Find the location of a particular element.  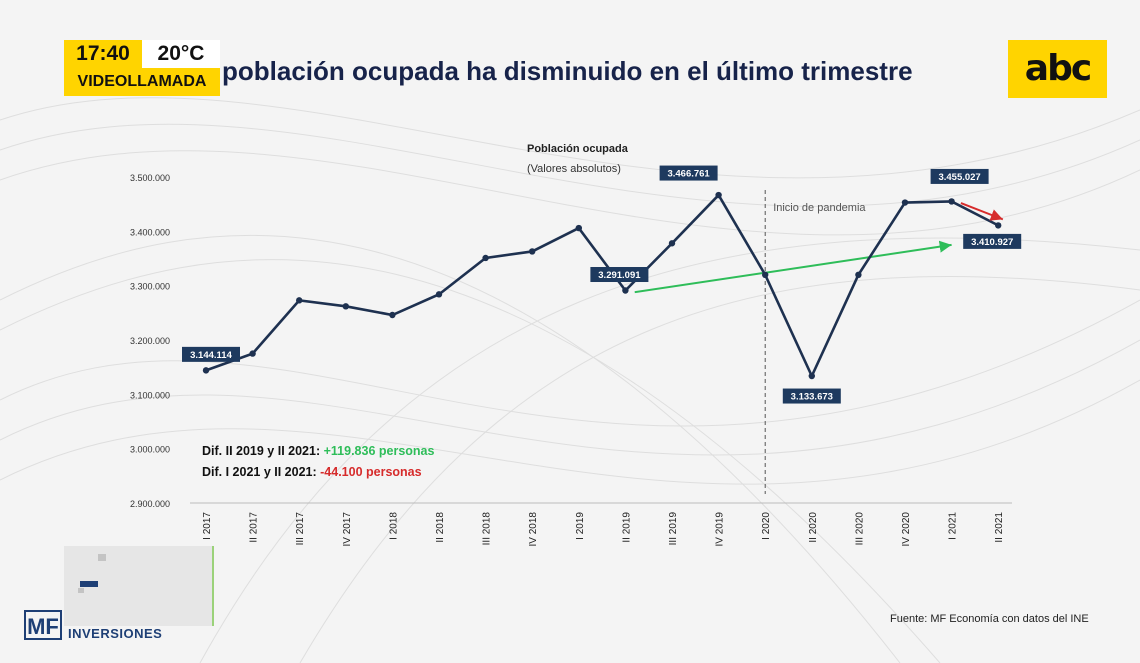

abc-logo: abc is located at coordinates (1057, 69).